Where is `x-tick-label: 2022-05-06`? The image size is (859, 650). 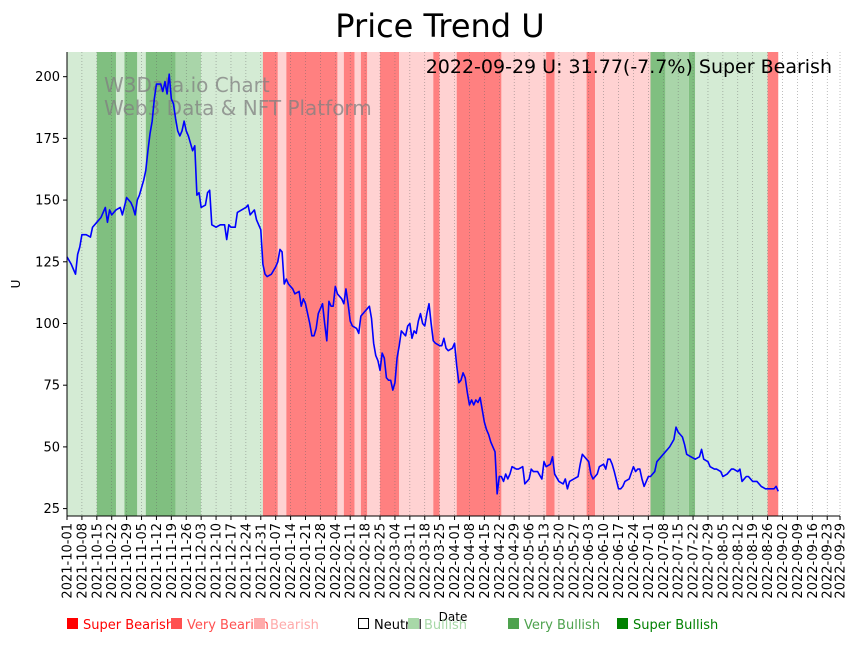
x-tick-label: 2022-05-06 is located at coordinates (530, 561).